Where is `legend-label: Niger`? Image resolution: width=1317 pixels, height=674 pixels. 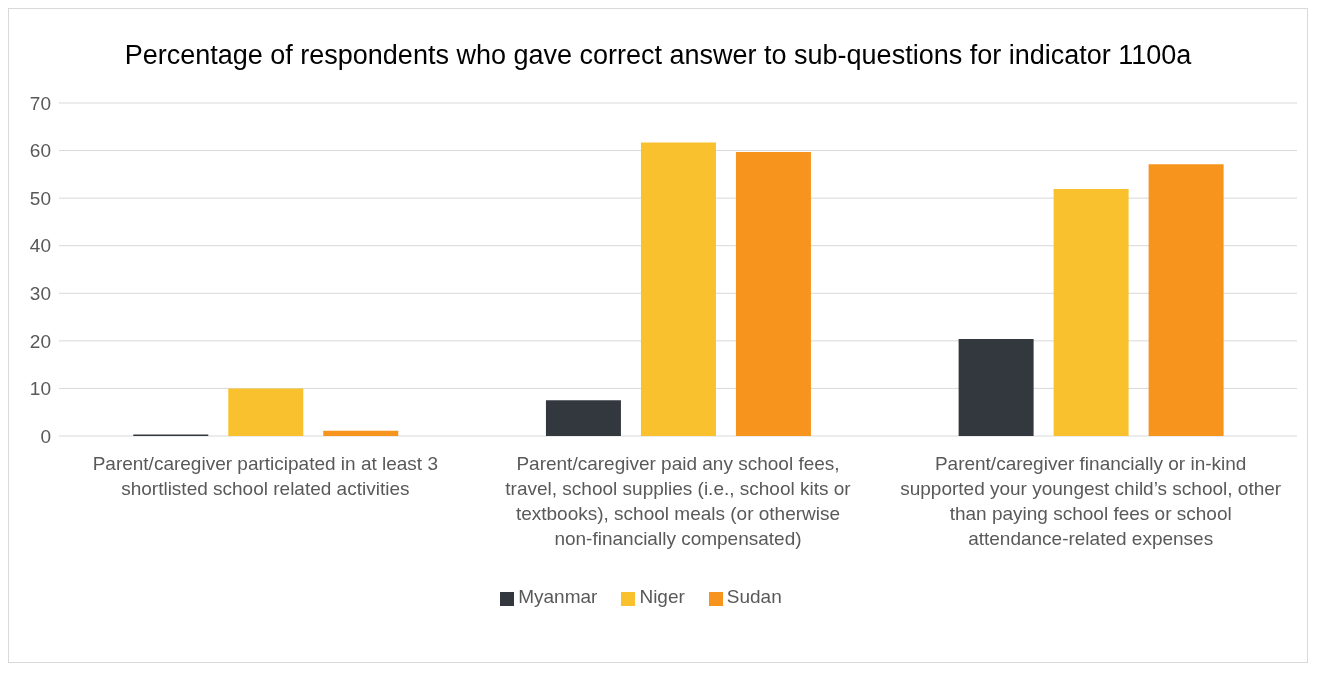 legend-label: Niger is located at coordinates (662, 596).